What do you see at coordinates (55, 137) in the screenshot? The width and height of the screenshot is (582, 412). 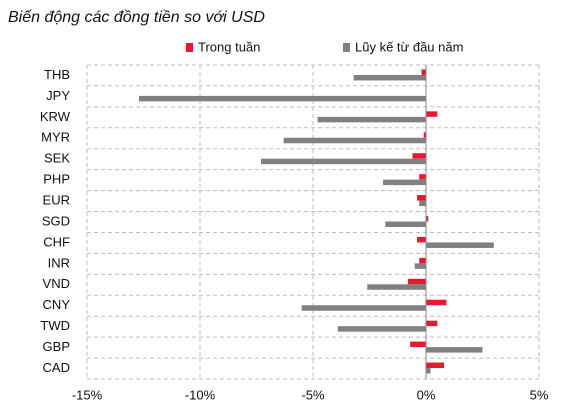 I see `y-tick-label: MYR` at bounding box center [55, 137].